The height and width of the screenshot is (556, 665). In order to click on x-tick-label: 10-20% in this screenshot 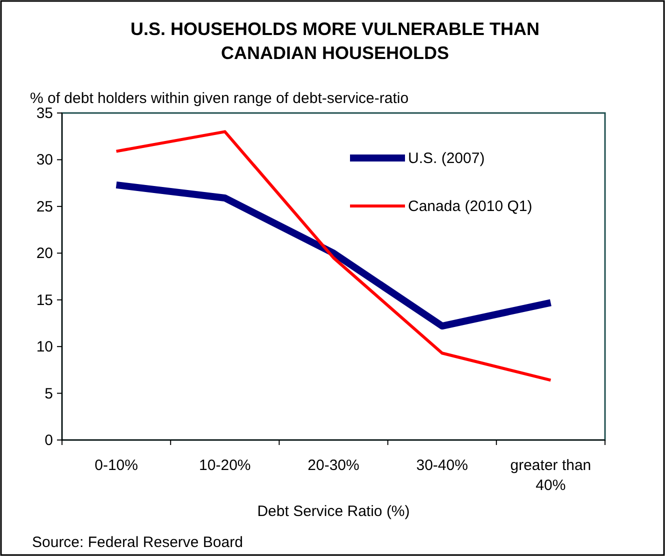, I will do `click(225, 465)`.